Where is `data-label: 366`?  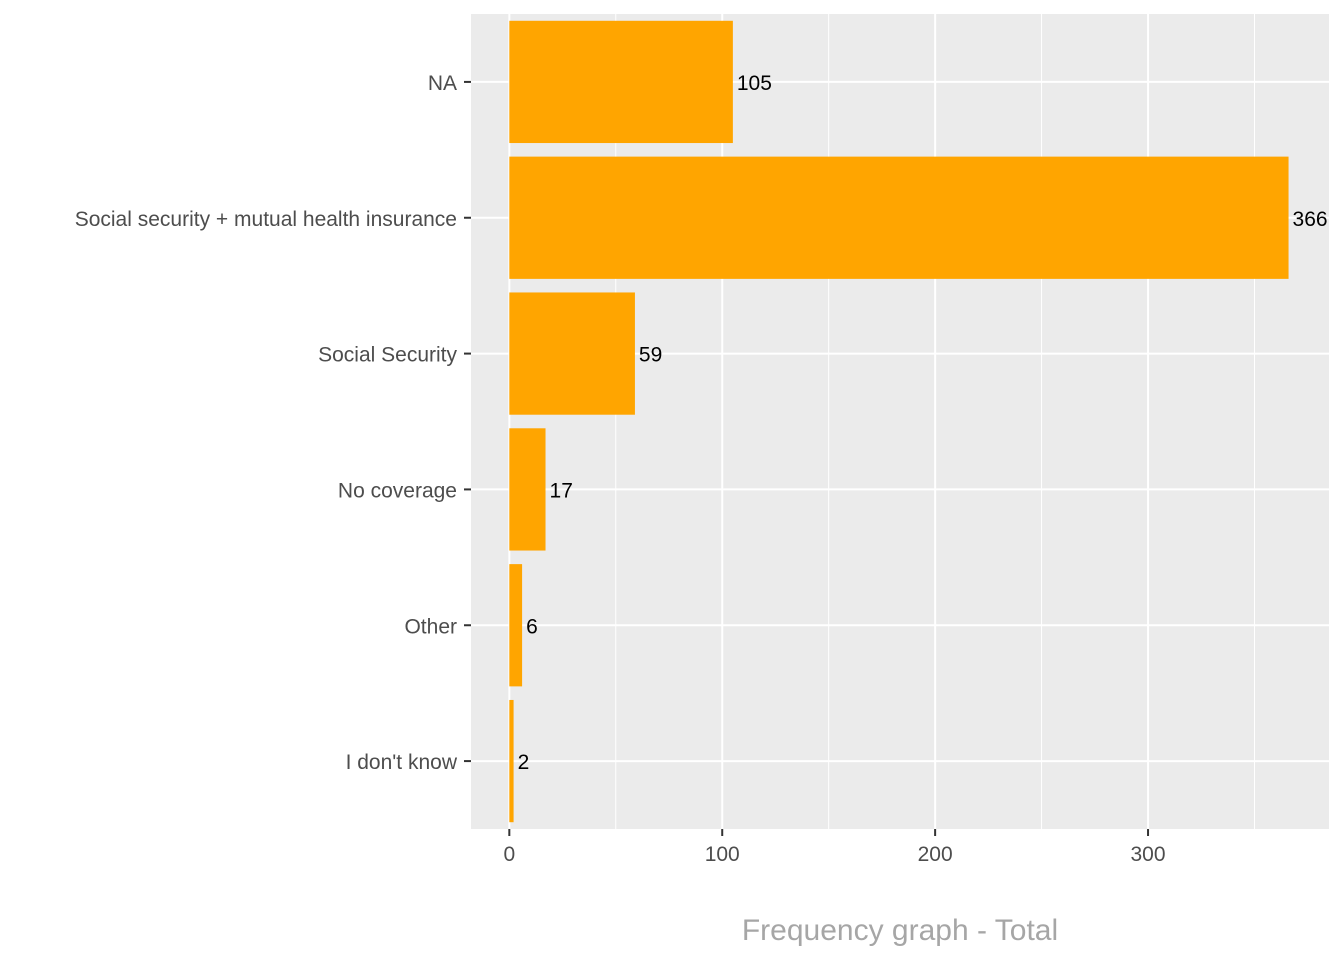 data-label: 366 is located at coordinates (1310, 219).